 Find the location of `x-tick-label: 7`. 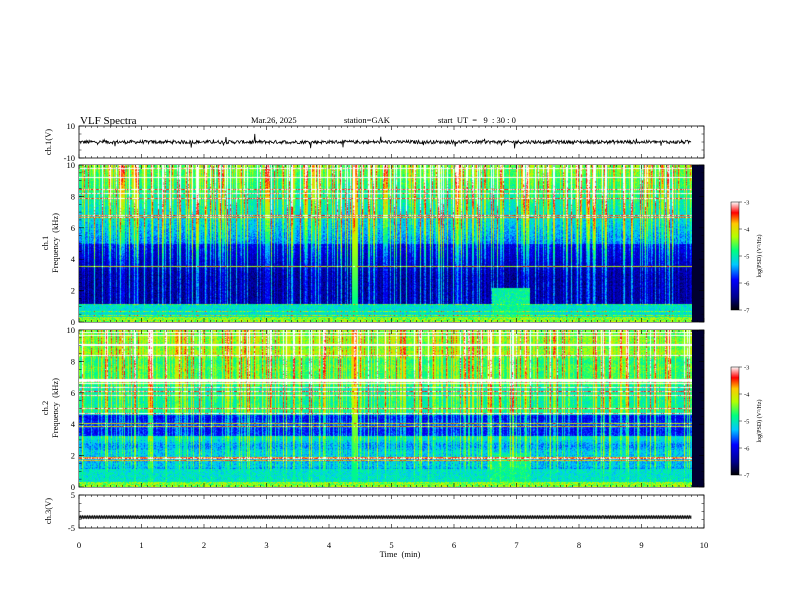

x-tick-label: 7 is located at coordinates (516, 545).